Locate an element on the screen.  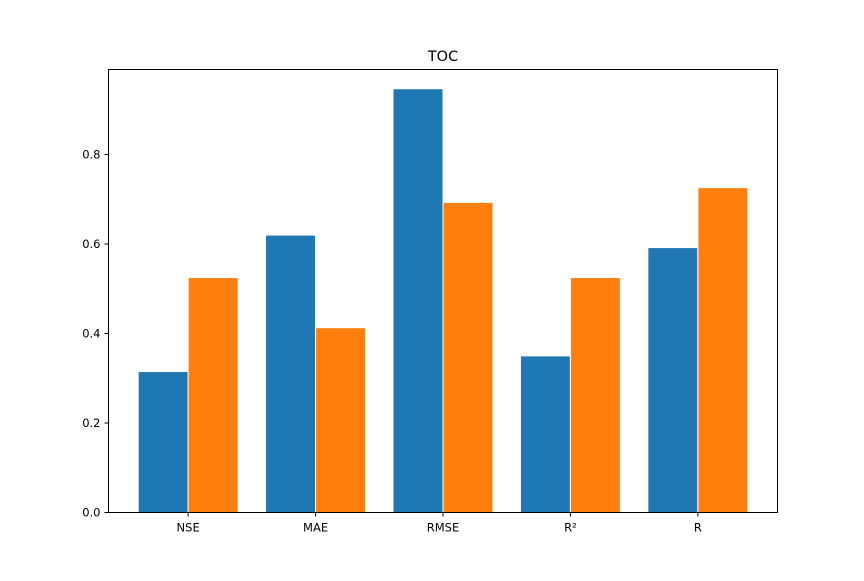
x-tick-label: NSE is located at coordinates (188, 528).